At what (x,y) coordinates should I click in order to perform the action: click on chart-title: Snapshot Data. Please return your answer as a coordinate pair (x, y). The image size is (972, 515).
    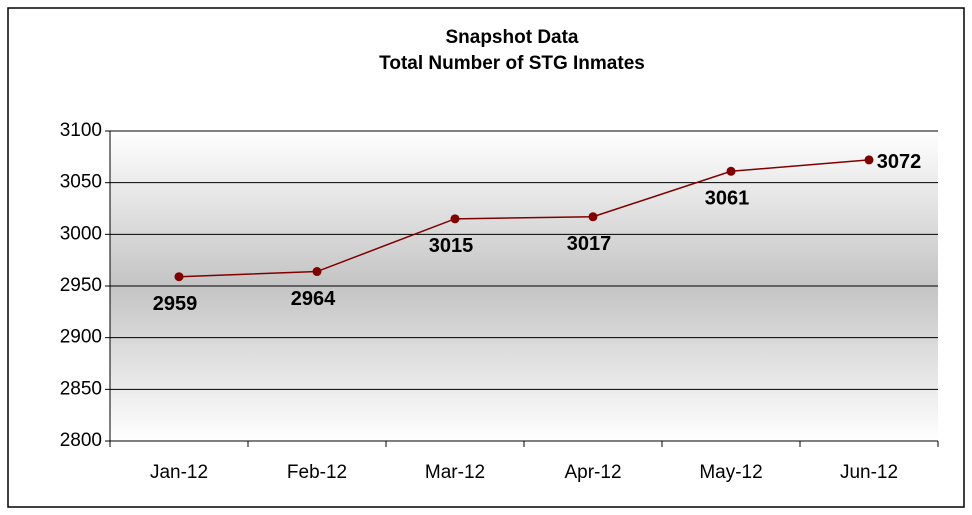
    Looking at the image, I should click on (511, 37).